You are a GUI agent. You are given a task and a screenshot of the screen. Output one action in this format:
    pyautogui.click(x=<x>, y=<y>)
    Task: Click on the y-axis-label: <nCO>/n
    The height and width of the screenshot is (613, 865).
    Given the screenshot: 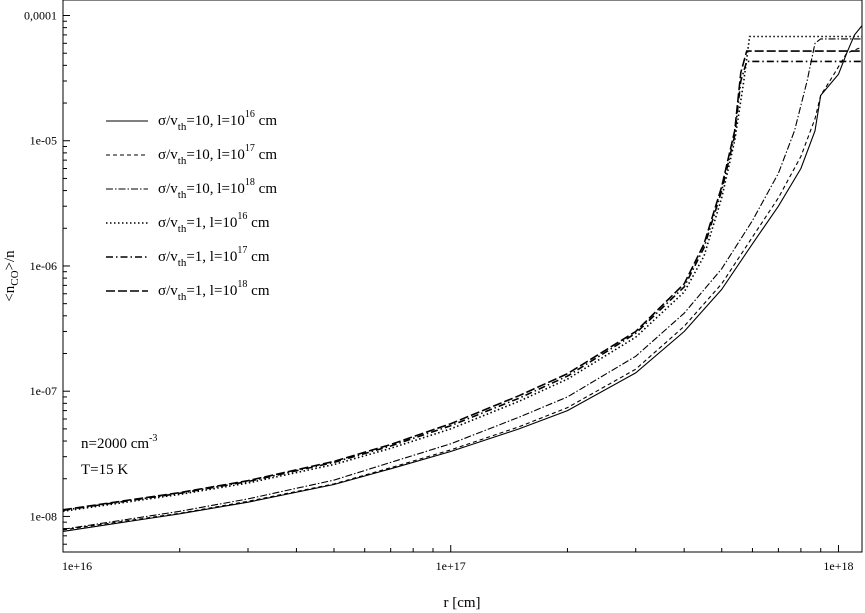 What is the action you would take?
    pyautogui.click(x=11, y=276)
    